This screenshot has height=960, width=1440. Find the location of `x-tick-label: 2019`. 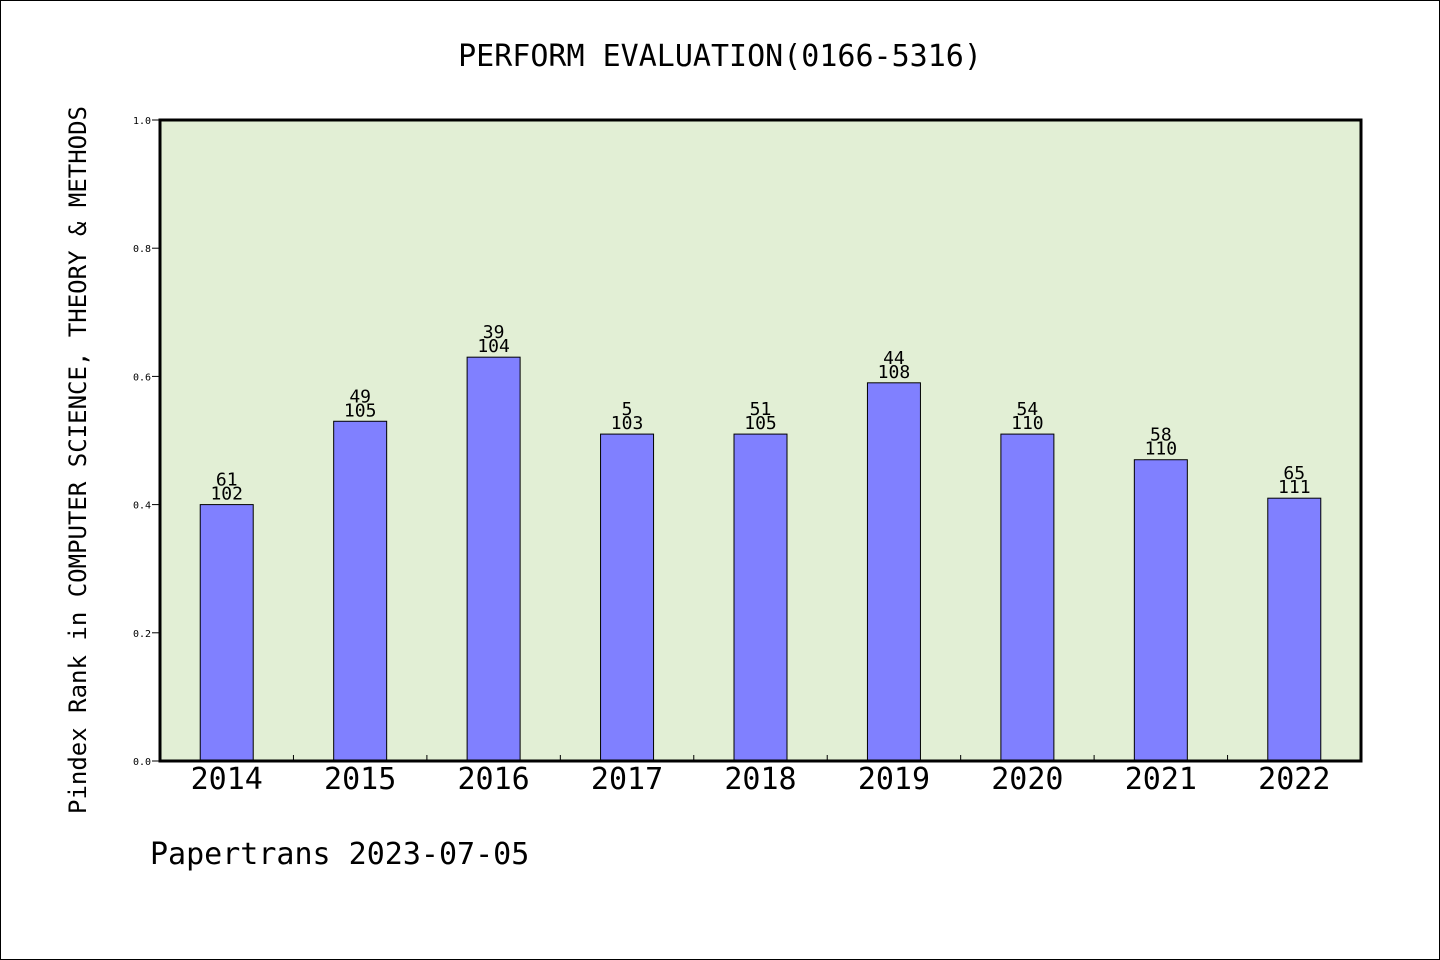

x-tick-label: 2019 is located at coordinates (894, 779).